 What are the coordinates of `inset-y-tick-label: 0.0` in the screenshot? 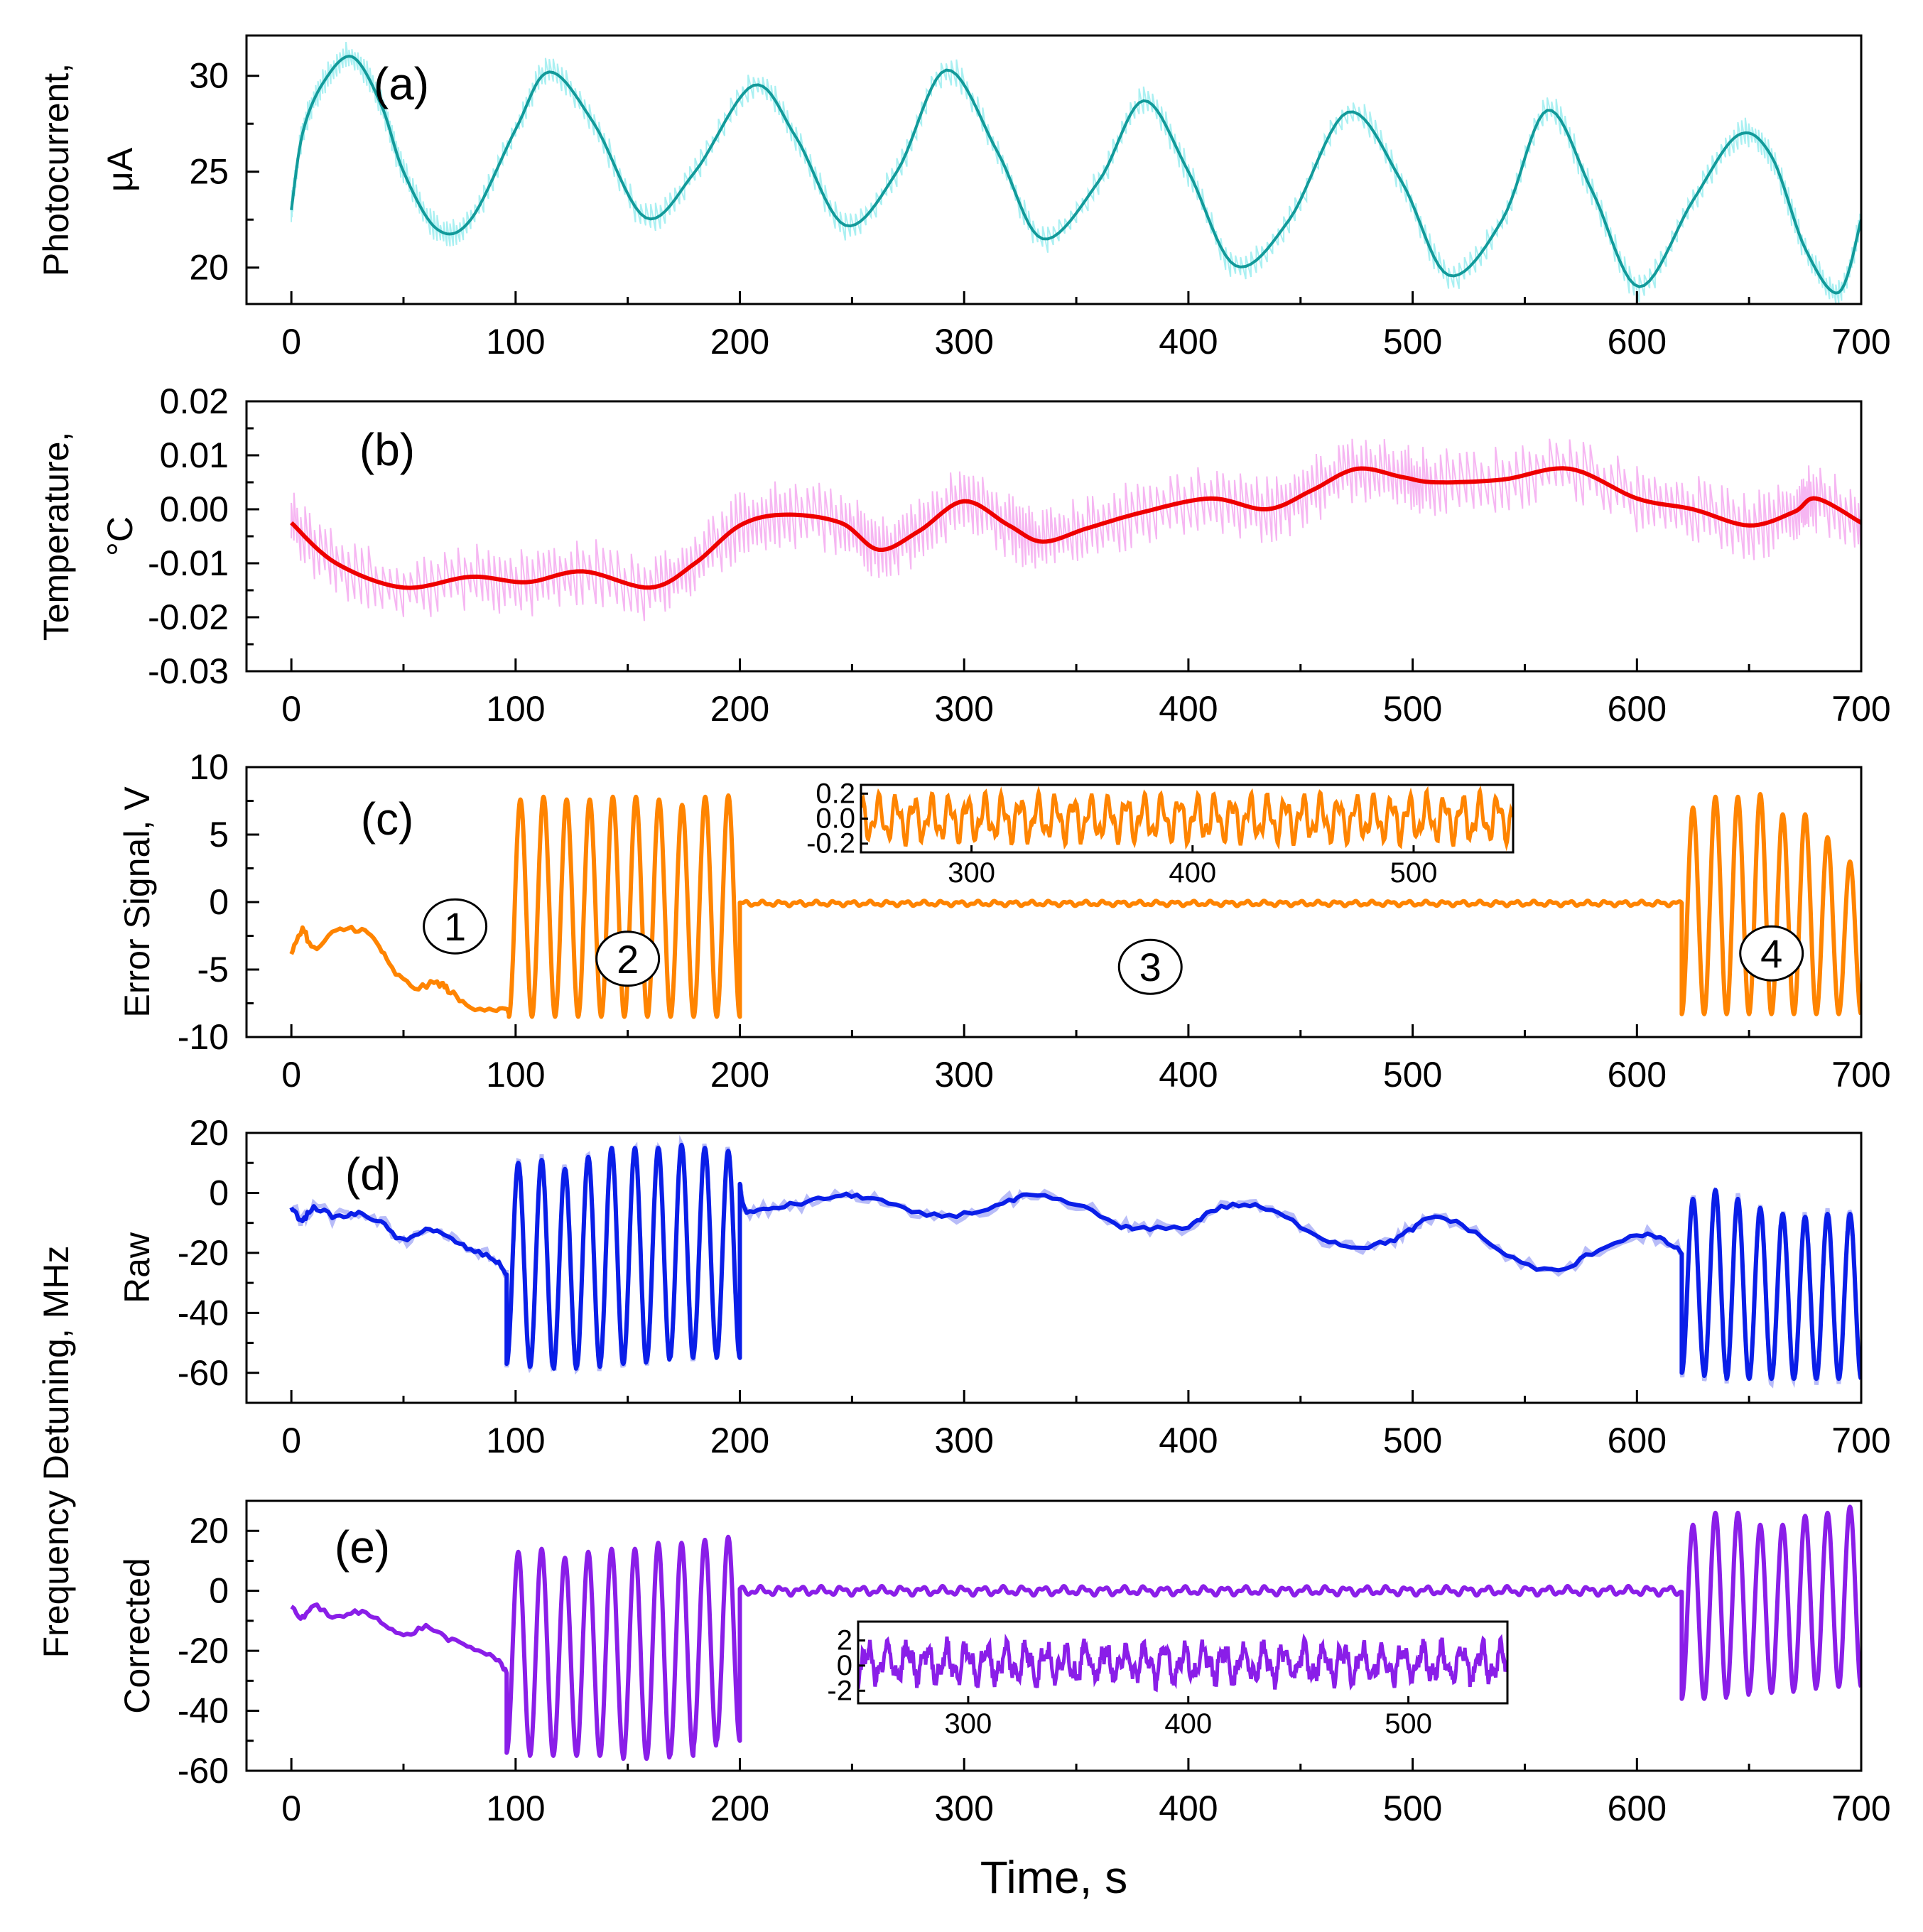 It's located at (835, 819).